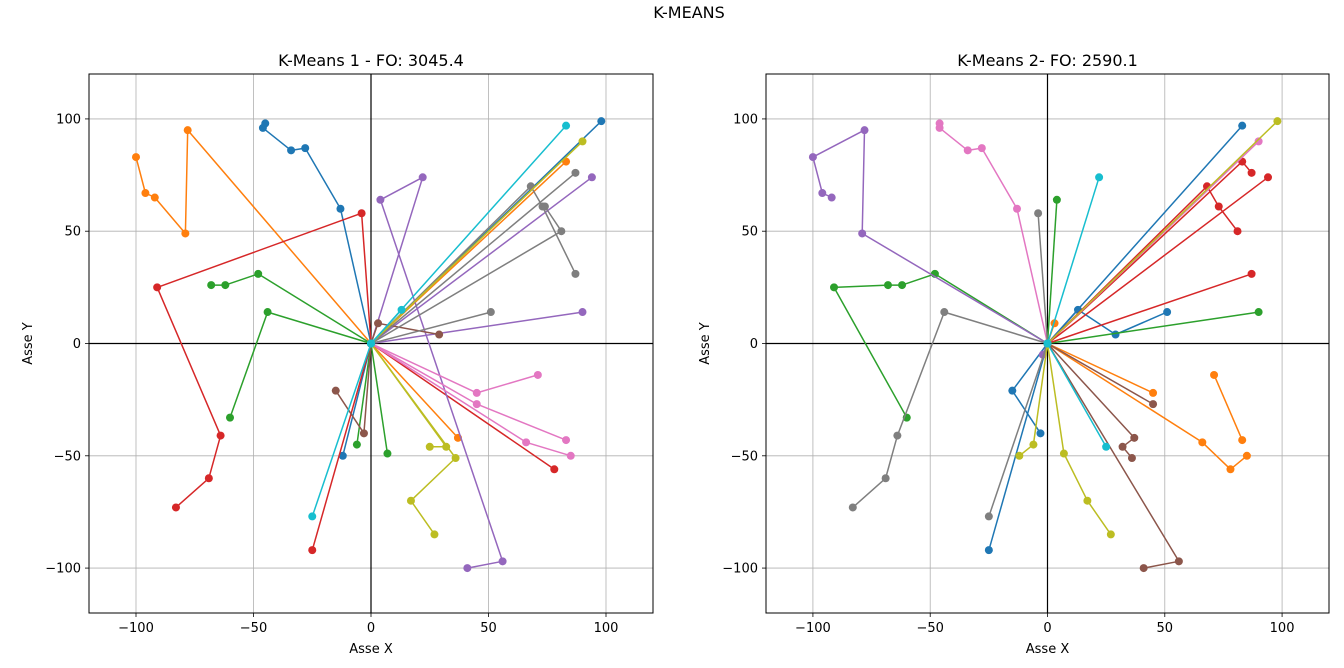 This screenshot has width=1344, height=668. I want to click on figure-title: K-MEANS, so click(689, 12).